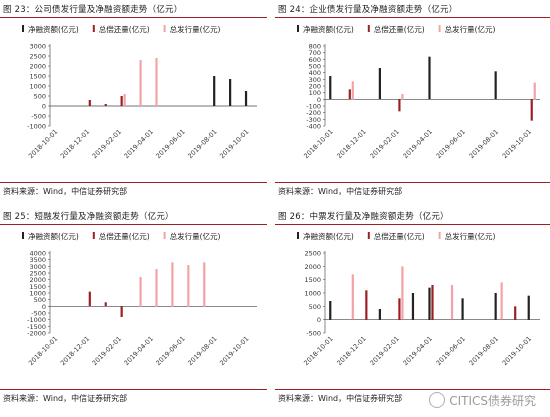 This screenshot has width=550, height=417. Describe the element at coordinates (313, 120) in the screenshot. I see `y-tick-label: -300` at that location.